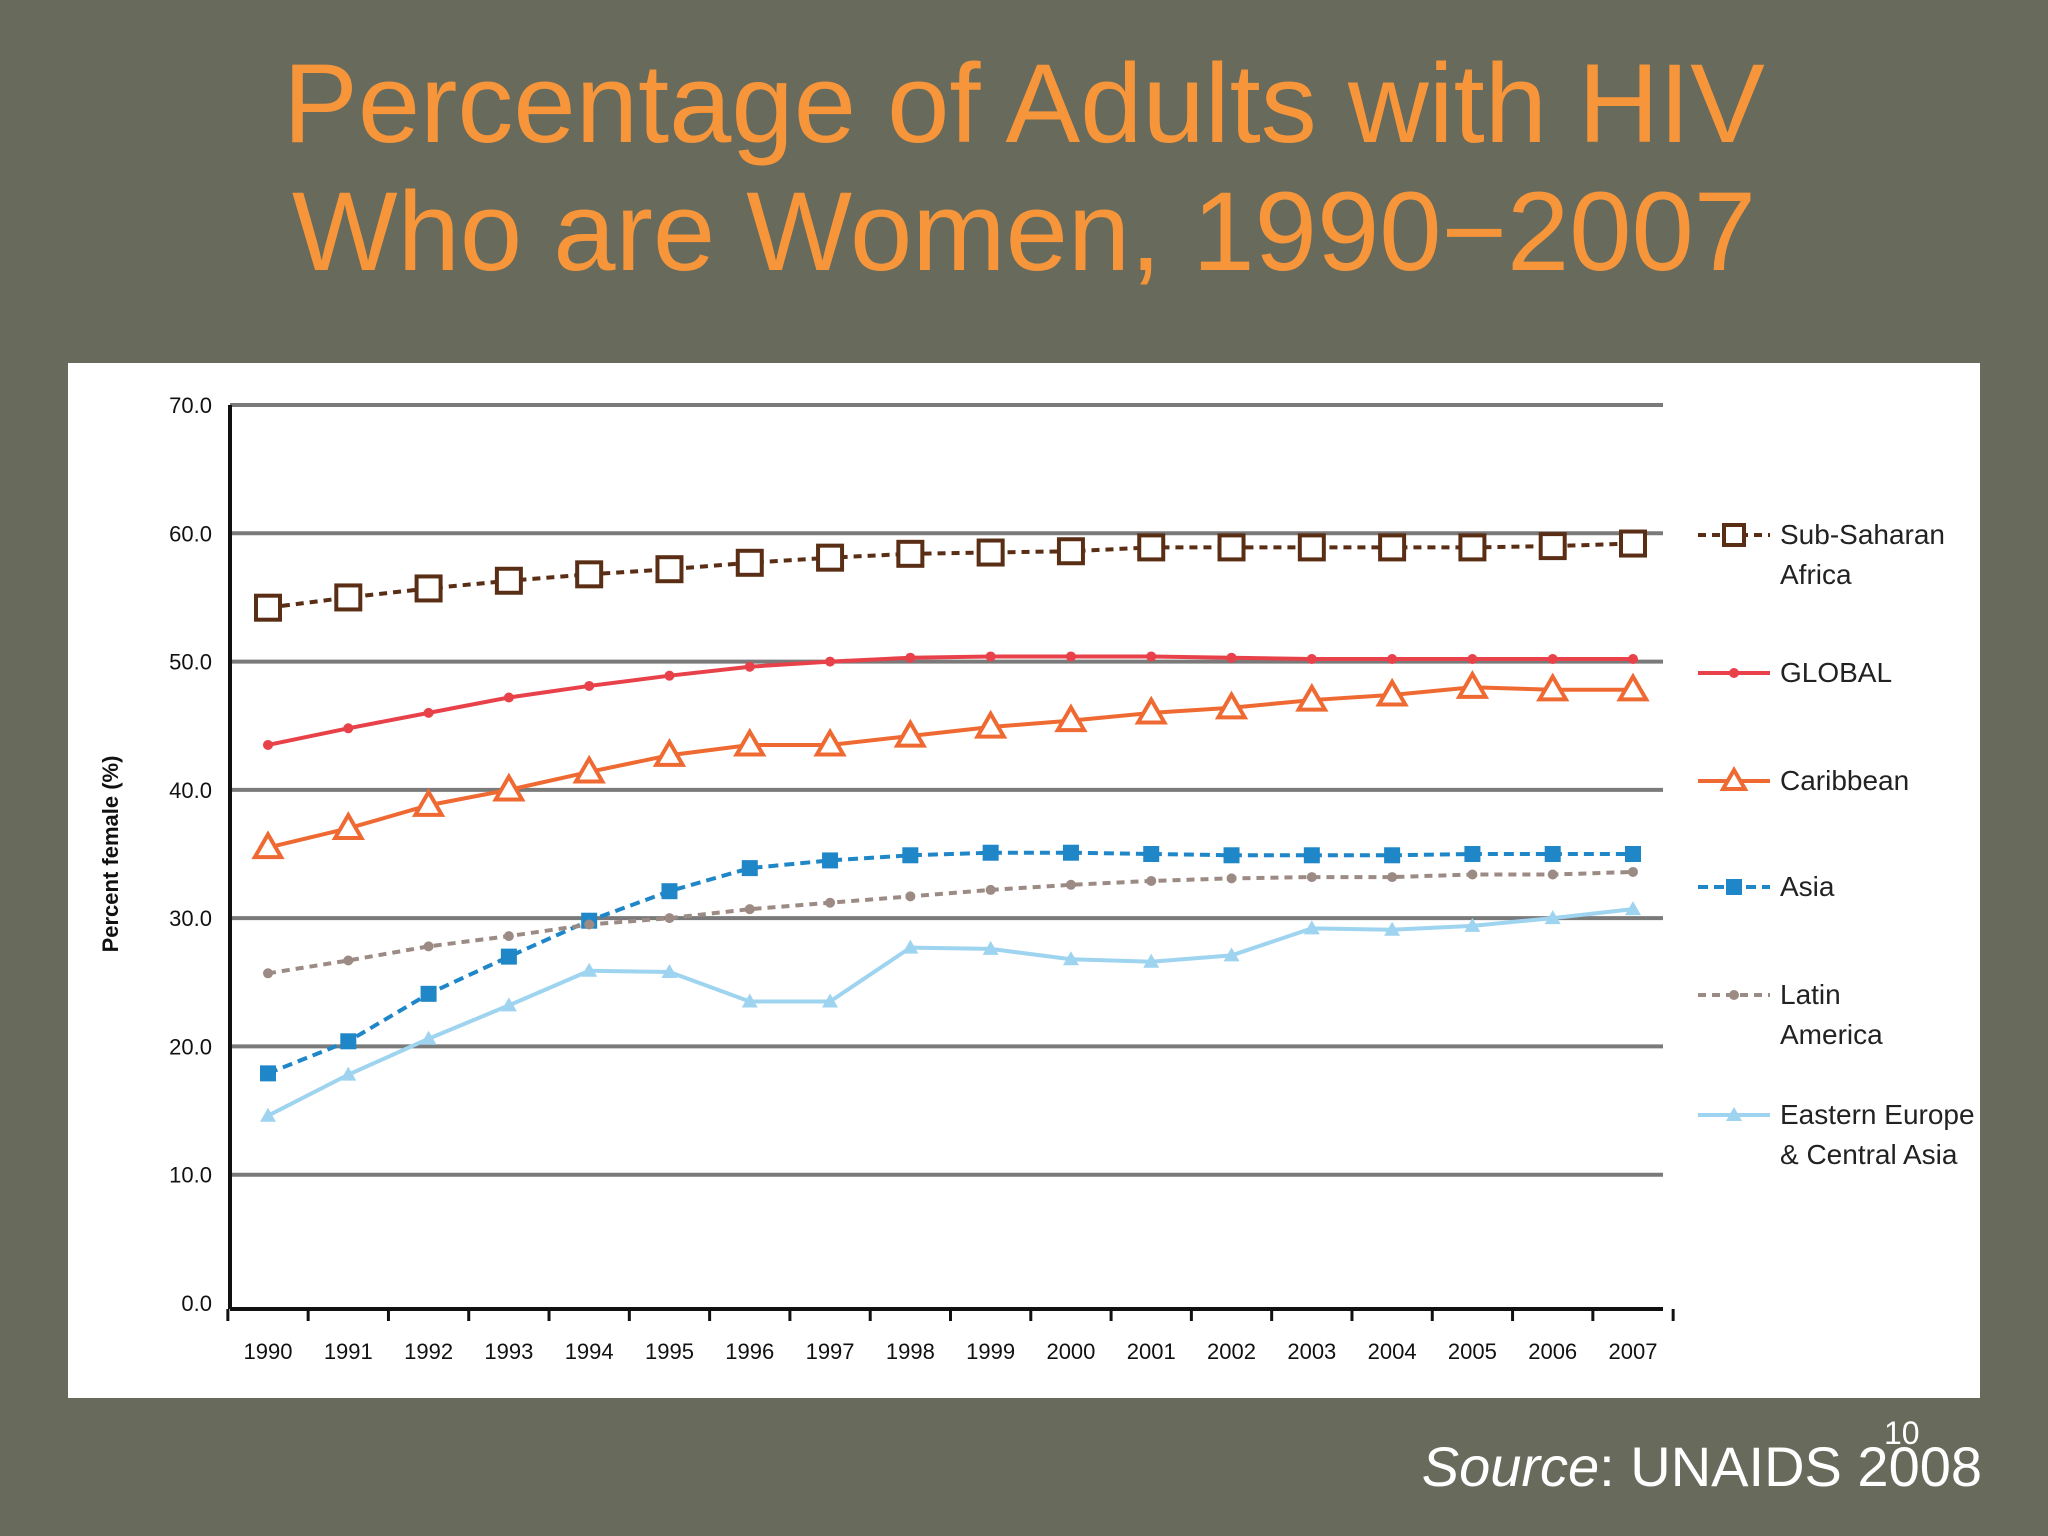 The height and width of the screenshot is (1536, 2048). Describe the element at coordinates (990, 1351) in the screenshot. I see `x-tick-label: 1999` at that location.